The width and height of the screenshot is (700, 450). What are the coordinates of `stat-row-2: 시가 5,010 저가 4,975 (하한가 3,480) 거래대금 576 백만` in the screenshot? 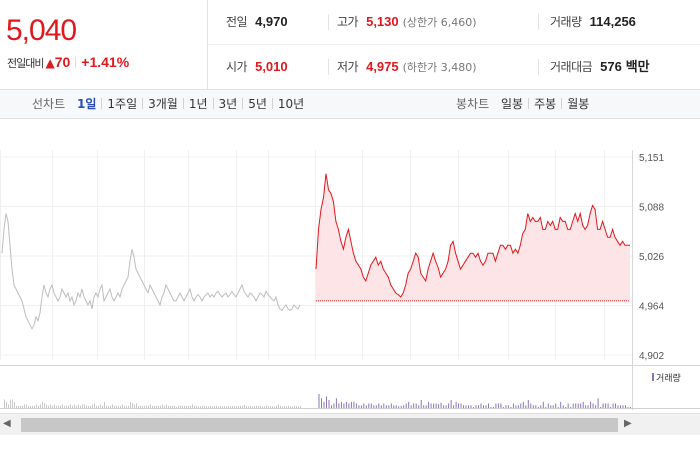 It's located at (454, 67).